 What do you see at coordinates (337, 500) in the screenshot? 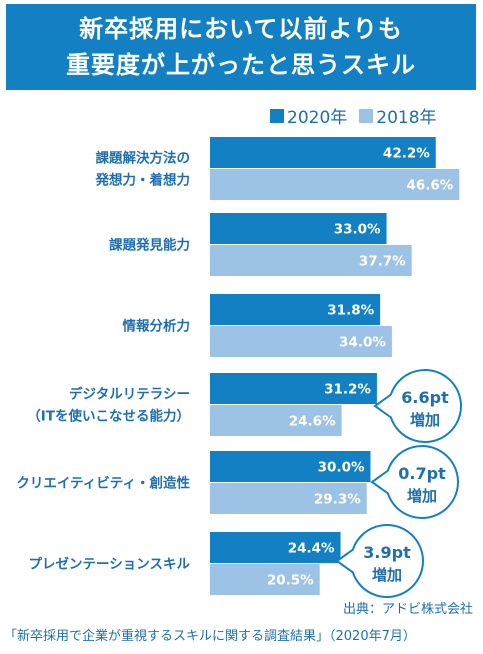
I see `data-label-2018: 29.3%` at bounding box center [337, 500].